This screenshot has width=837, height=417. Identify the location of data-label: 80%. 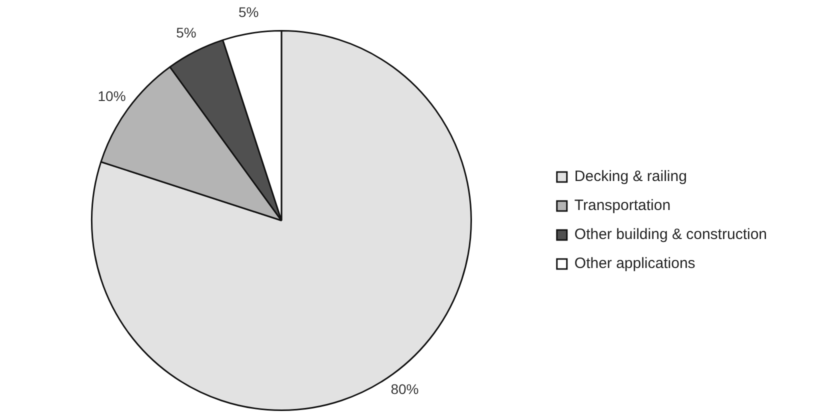
(404, 389).